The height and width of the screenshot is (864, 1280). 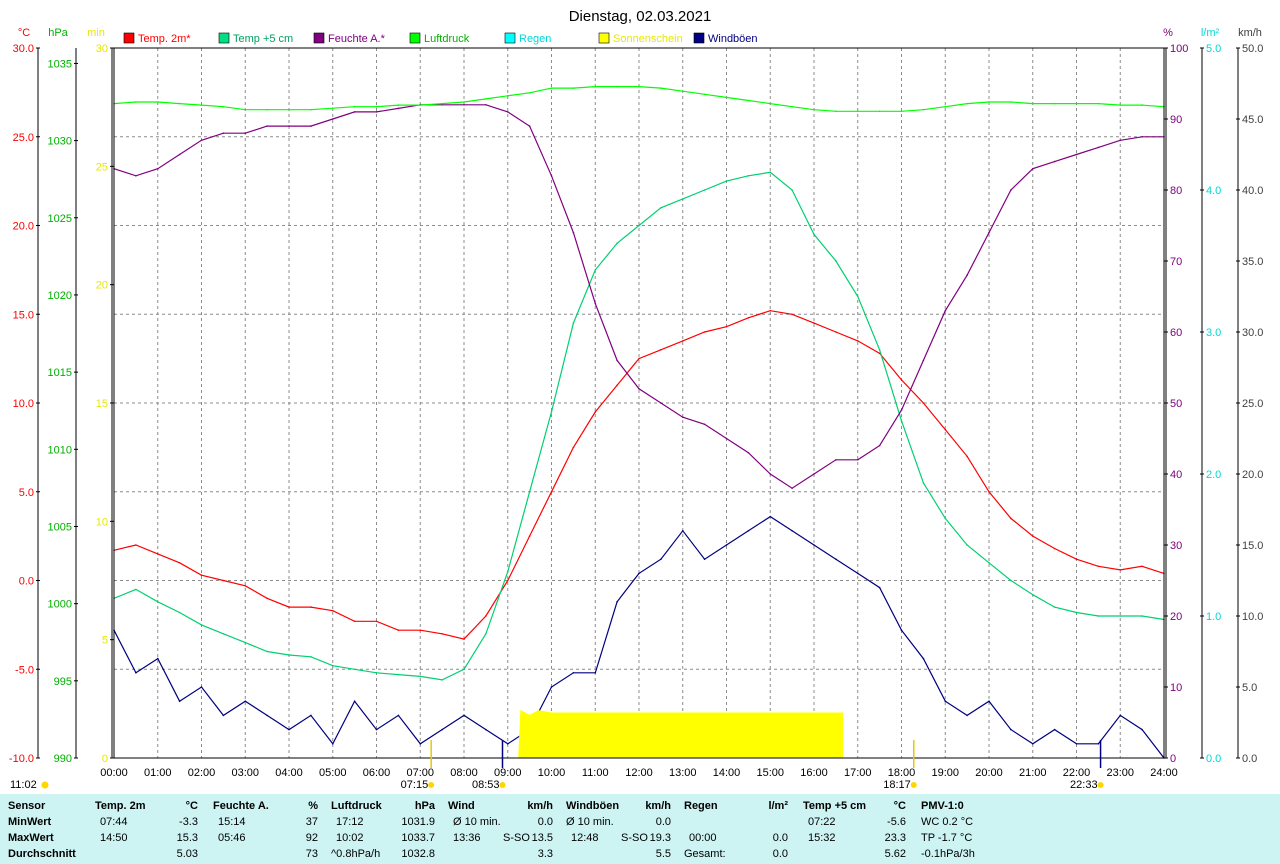 What do you see at coordinates (945, 773) in the screenshot?
I see `x-axis-tick-label: 19:00` at bounding box center [945, 773].